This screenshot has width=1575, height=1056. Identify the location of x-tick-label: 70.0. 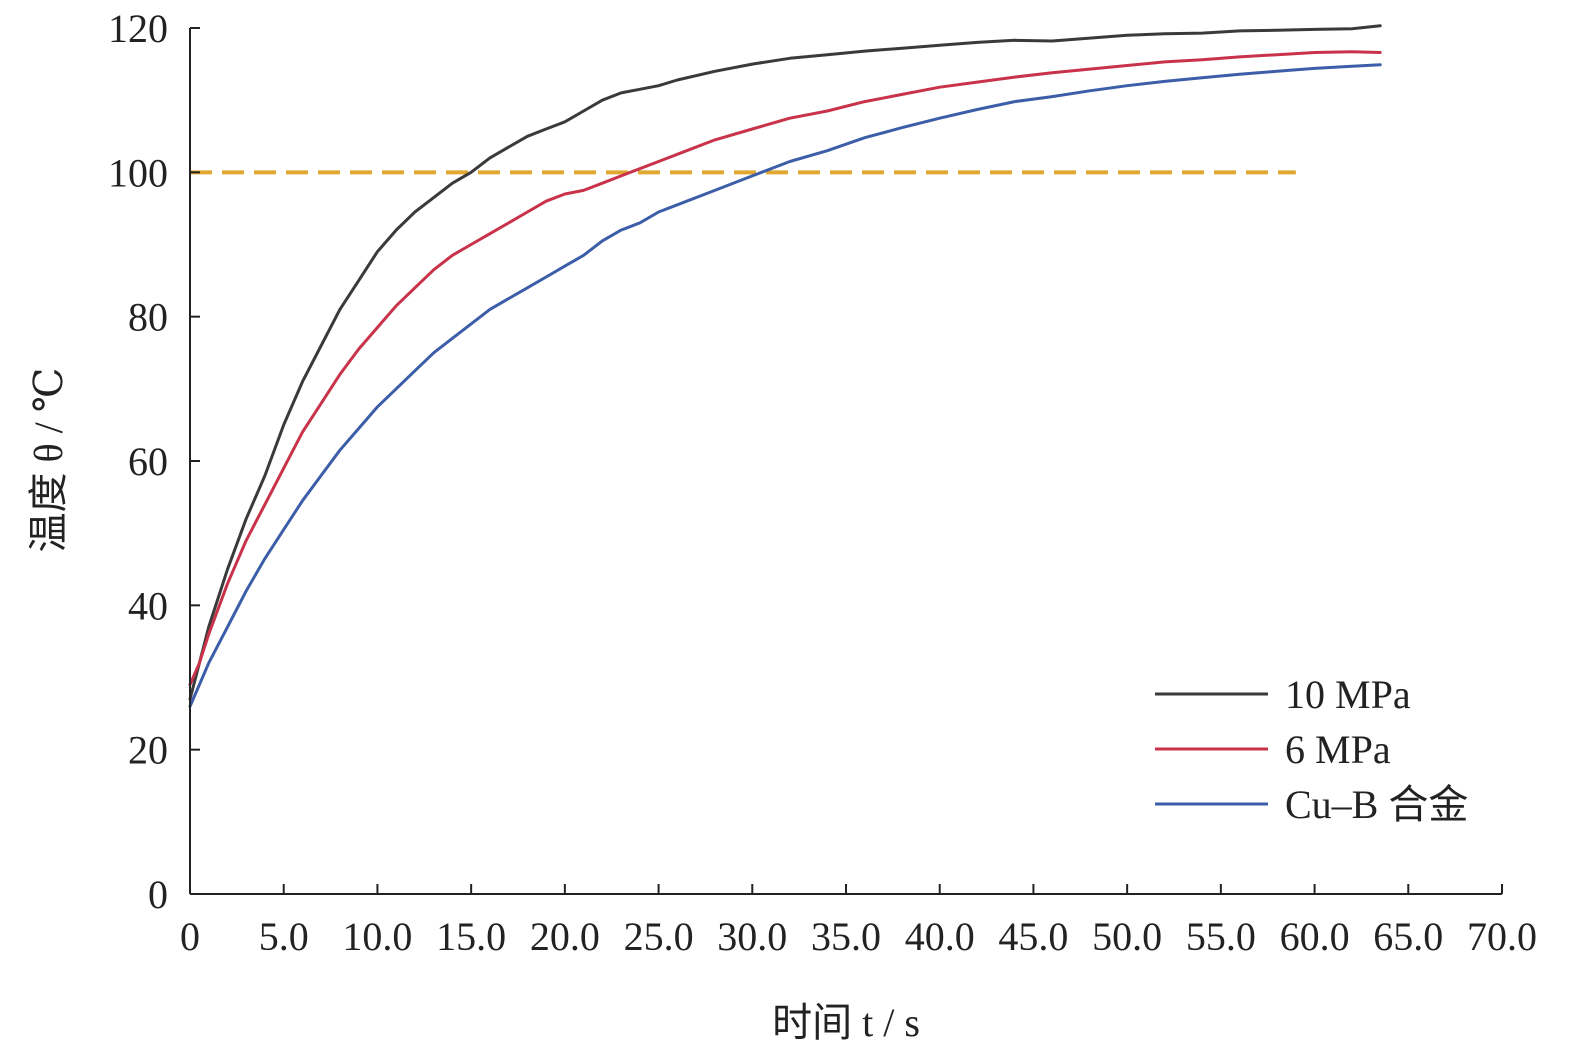
(1502, 936).